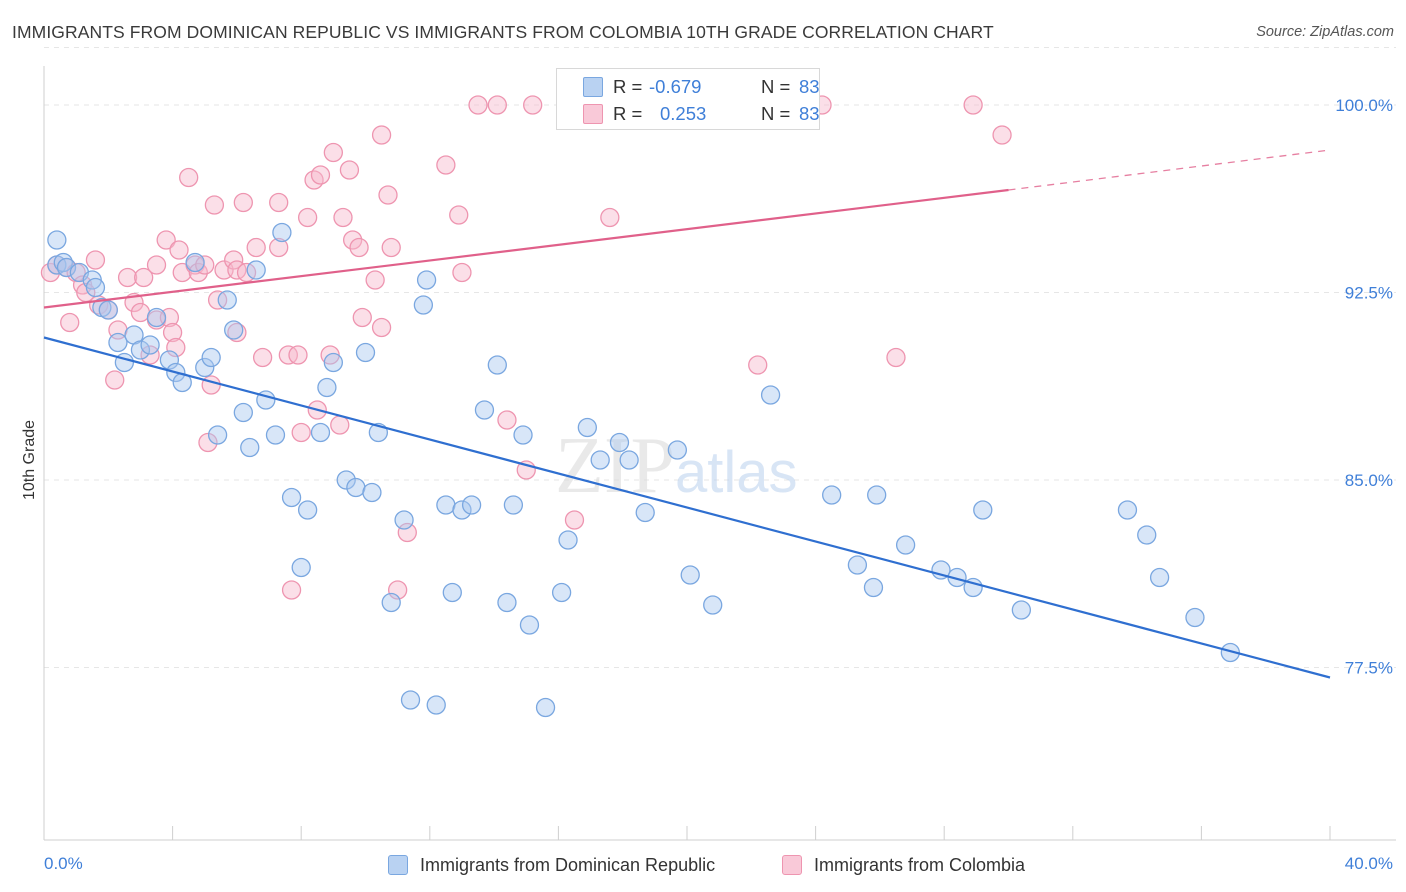 The image size is (1406, 892). What do you see at coordinates (1364, 105) in the screenshot?
I see `y-tick-label: 100.0%` at bounding box center [1364, 105].